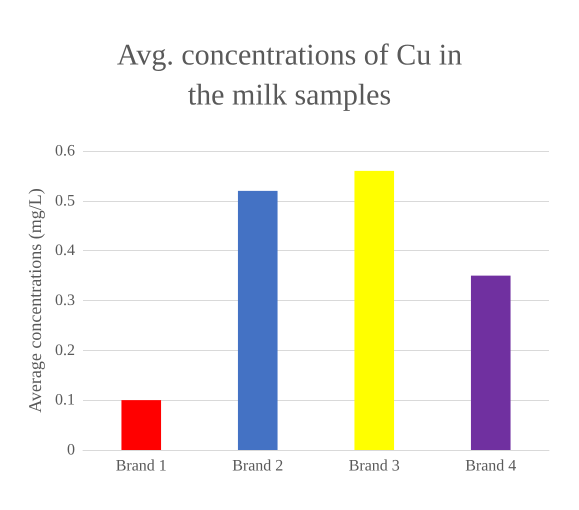 The width and height of the screenshot is (579, 510). What do you see at coordinates (374, 466) in the screenshot?
I see `x-tick-label: Brand 3` at bounding box center [374, 466].